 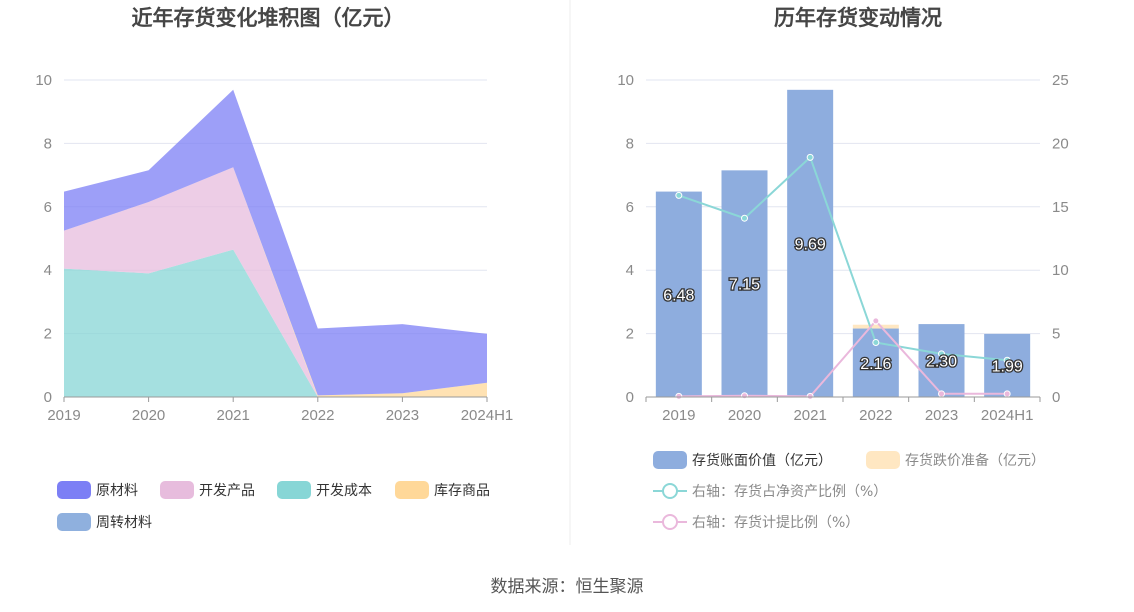 What do you see at coordinates (1060, 270) in the screenshot?
I see `y2-tick-label: 10` at bounding box center [1060, 270].